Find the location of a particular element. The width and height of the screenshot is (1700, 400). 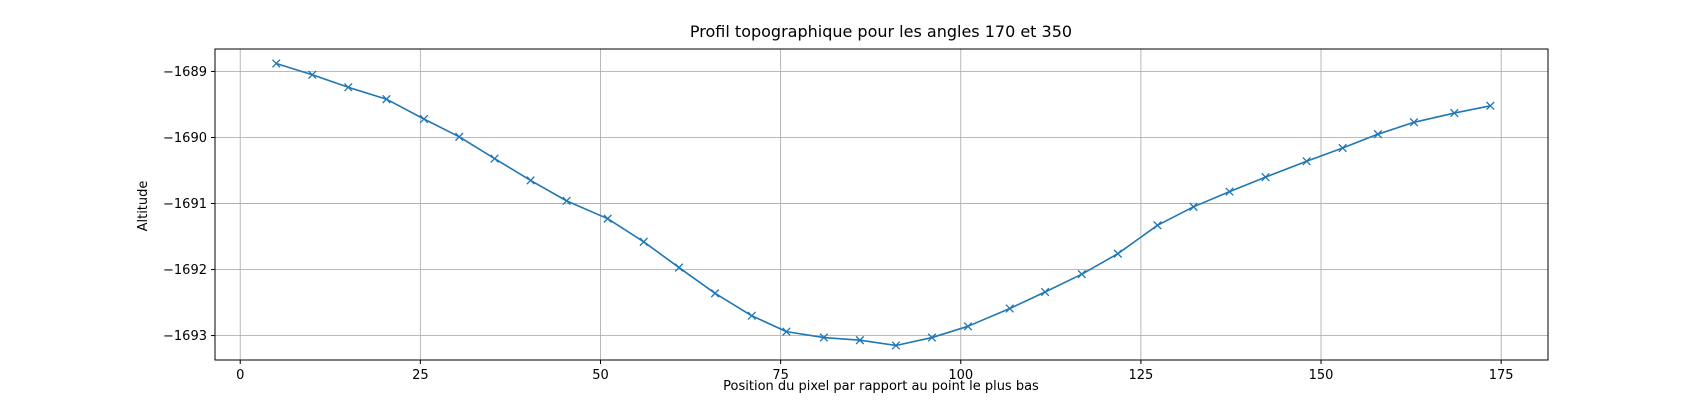

y-axis: −1689 −1690 −1691 −1692 −1693 is located at coordinates (189, 204).